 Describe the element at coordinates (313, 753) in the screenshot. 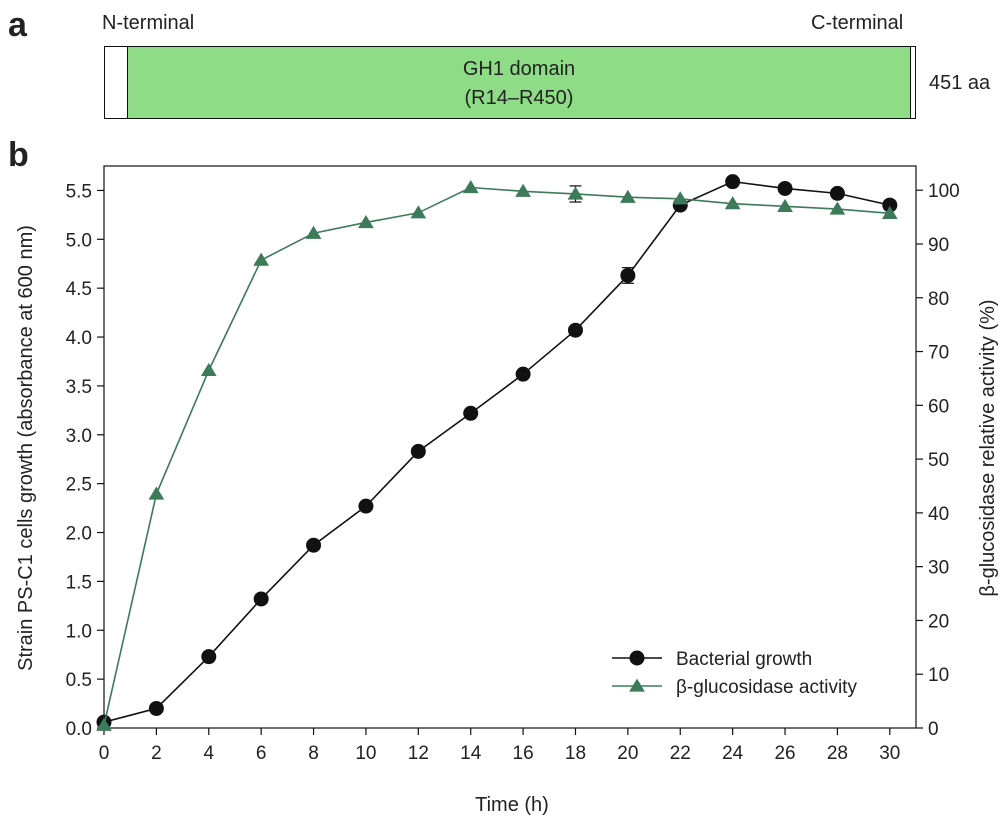

I see `x-tick-label: 8` at that location.